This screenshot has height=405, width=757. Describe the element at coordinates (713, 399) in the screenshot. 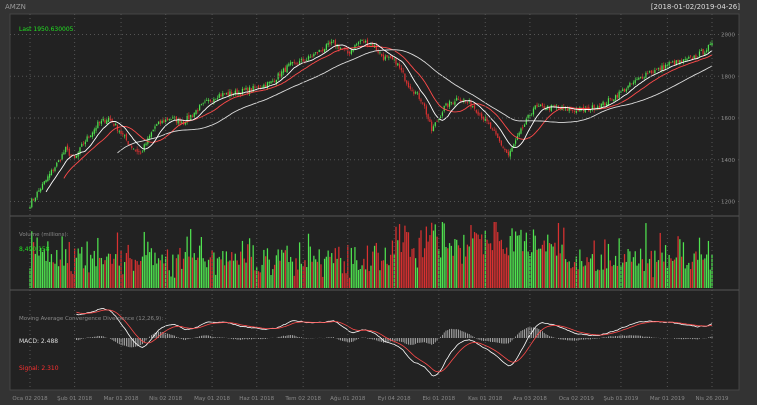

I see `x-tick-label: Nis 26 2019` at that location.